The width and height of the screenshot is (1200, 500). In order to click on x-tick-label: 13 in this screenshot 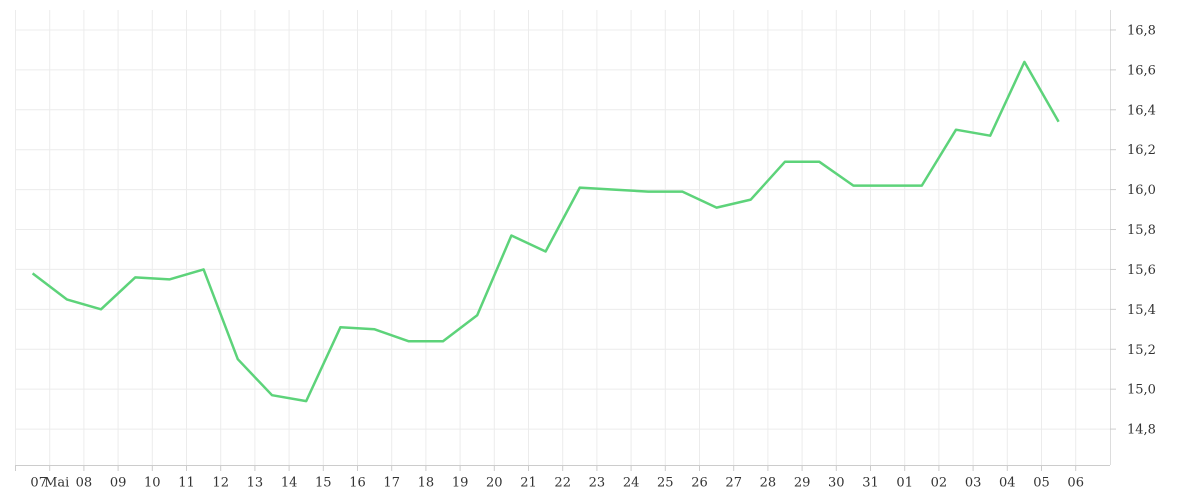, I will do `click(255, 483)`.